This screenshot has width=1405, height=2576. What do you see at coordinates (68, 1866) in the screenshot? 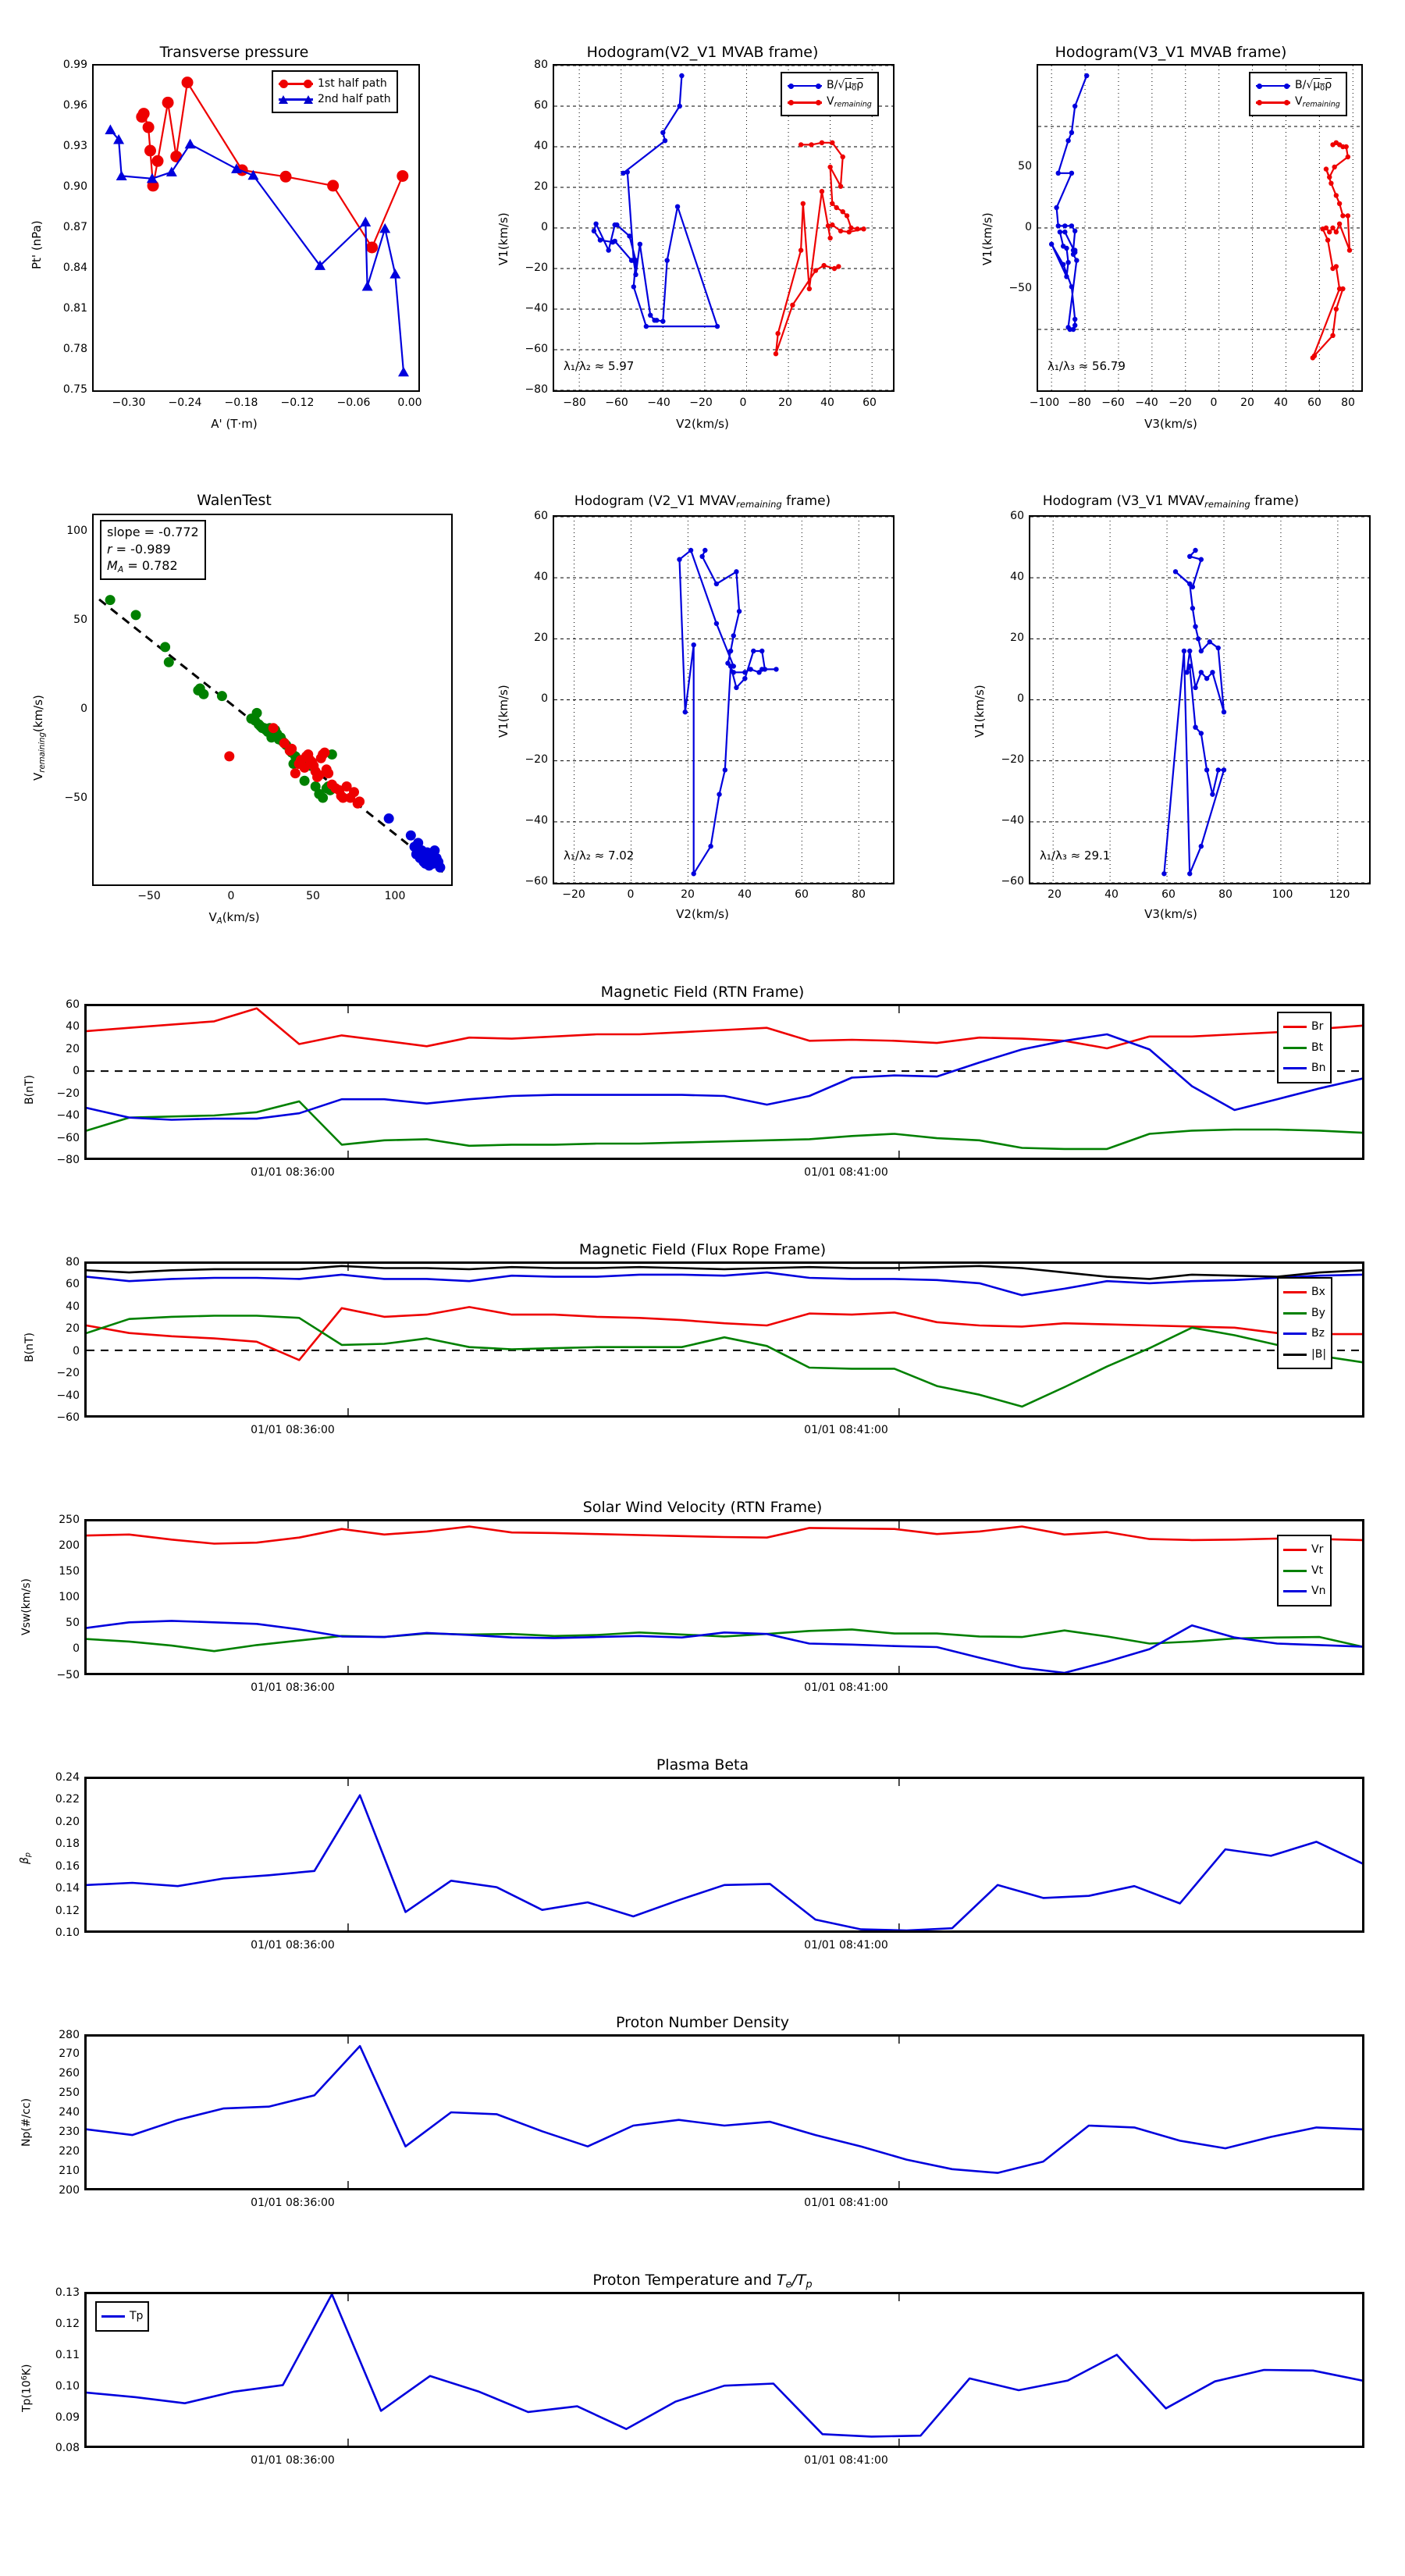
I see `ts4-ytick-016: 0.16` at bounding box center [68, 1866].